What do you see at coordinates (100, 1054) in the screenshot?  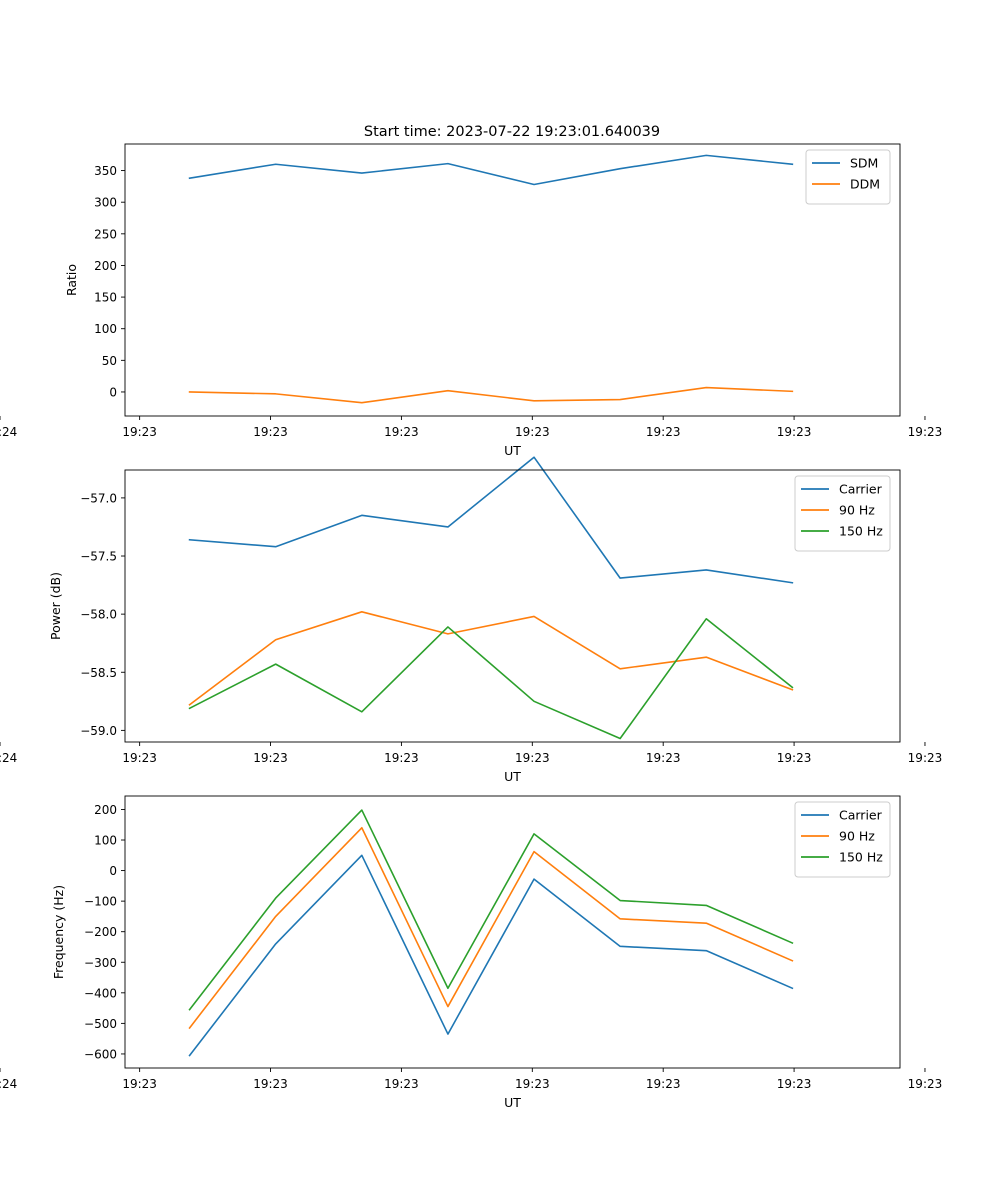 I see `y-tick-label: −600` at bounding box center [100, 1054].